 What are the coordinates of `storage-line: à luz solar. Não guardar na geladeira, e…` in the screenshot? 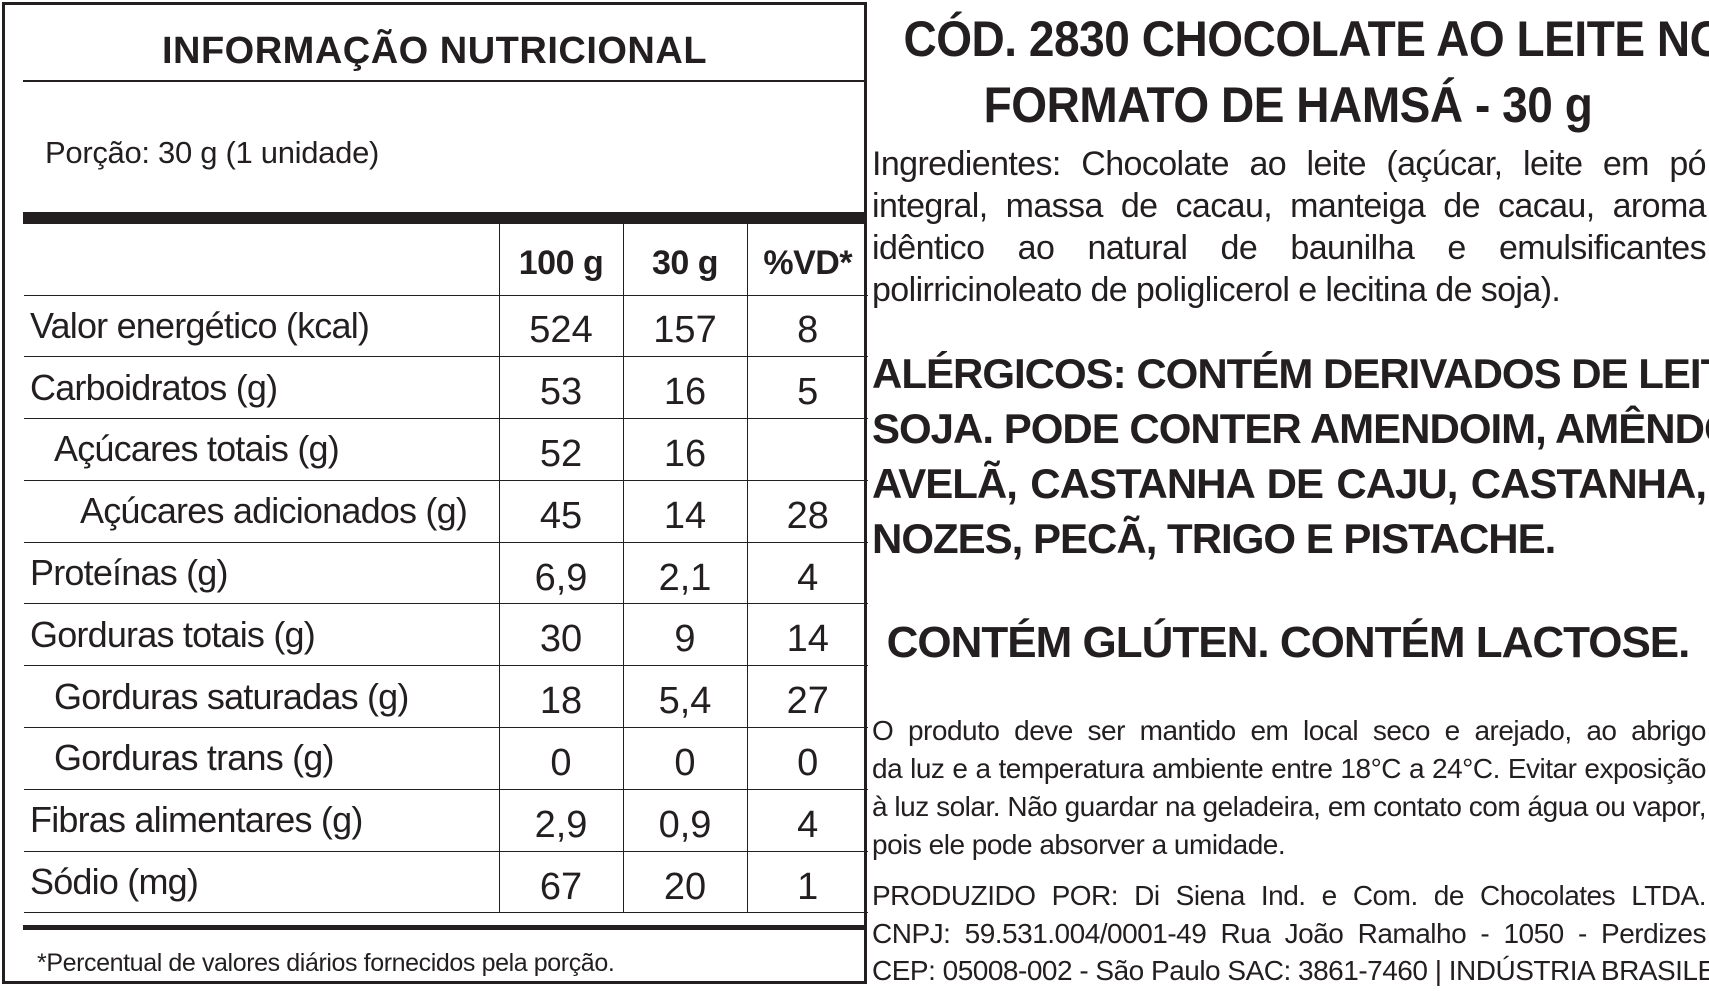 It's located at (1289, 806).